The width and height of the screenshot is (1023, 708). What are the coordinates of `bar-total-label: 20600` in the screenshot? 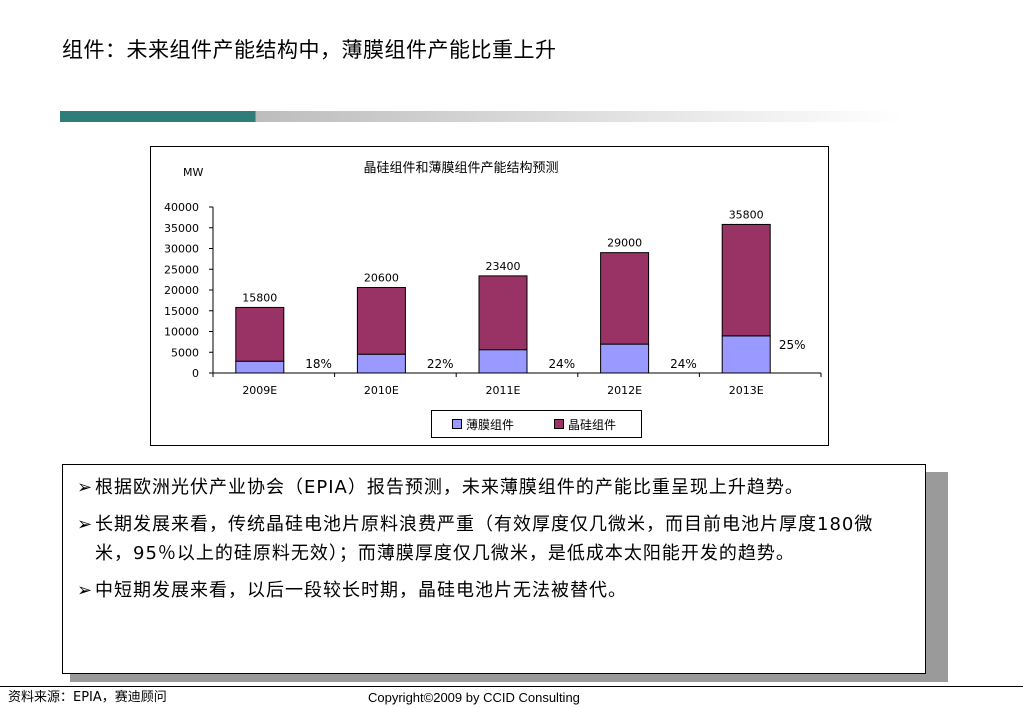 It's located at (381, 278).